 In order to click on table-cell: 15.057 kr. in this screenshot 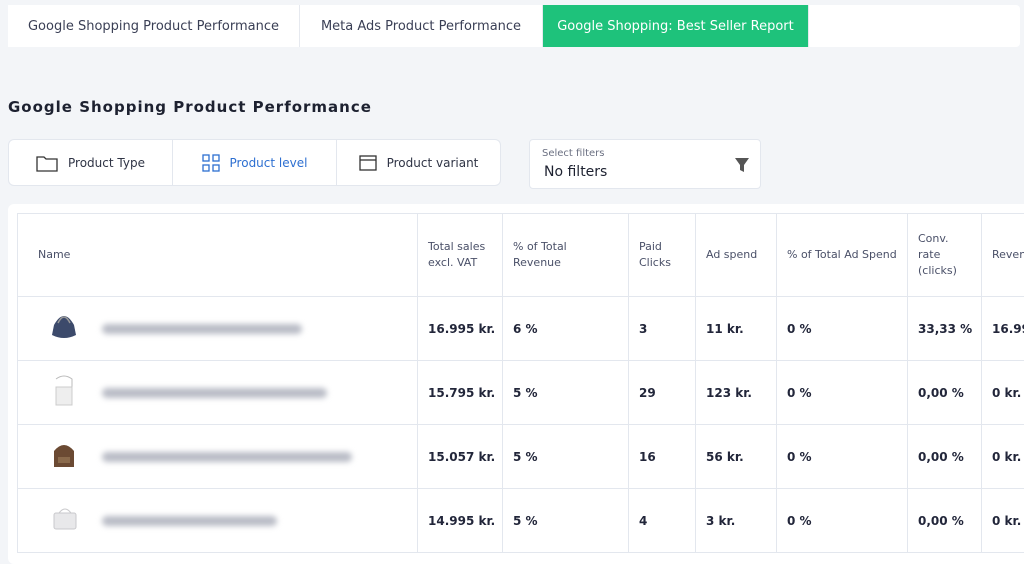, I will do `click(460, 457)`.